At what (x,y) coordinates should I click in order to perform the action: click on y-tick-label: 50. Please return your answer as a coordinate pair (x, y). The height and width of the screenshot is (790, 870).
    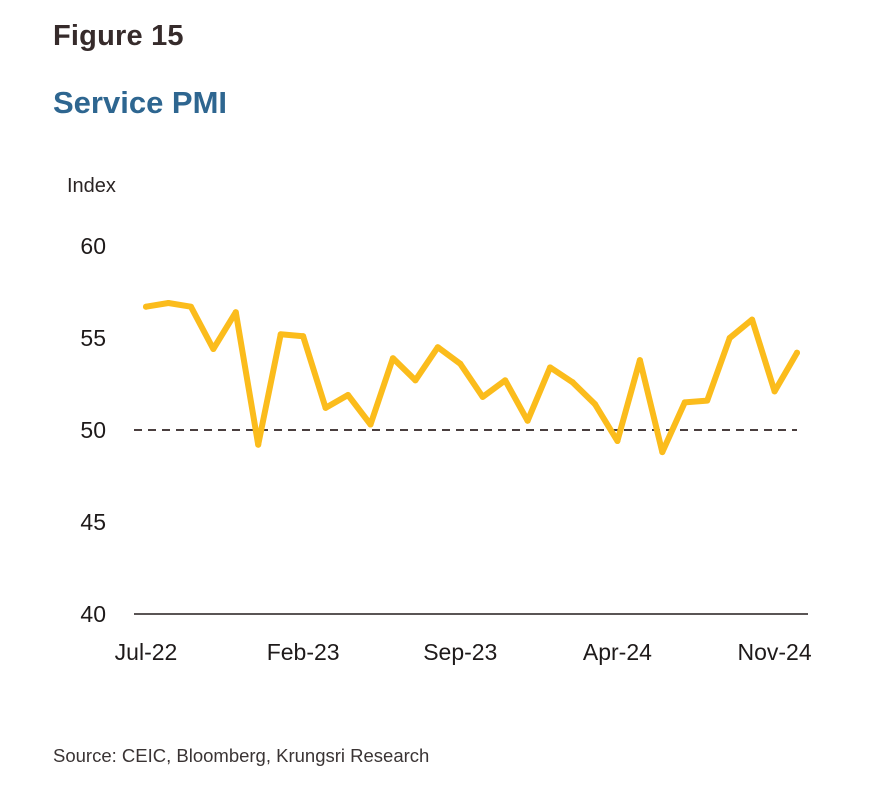
    Looking at the image, I should click on (93, 430).